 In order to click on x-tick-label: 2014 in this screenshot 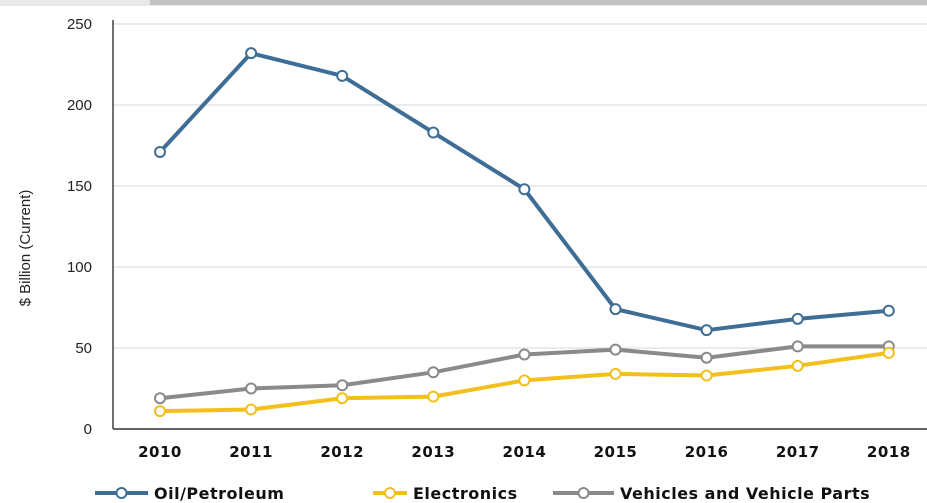, I will do `click(525, 452)`.